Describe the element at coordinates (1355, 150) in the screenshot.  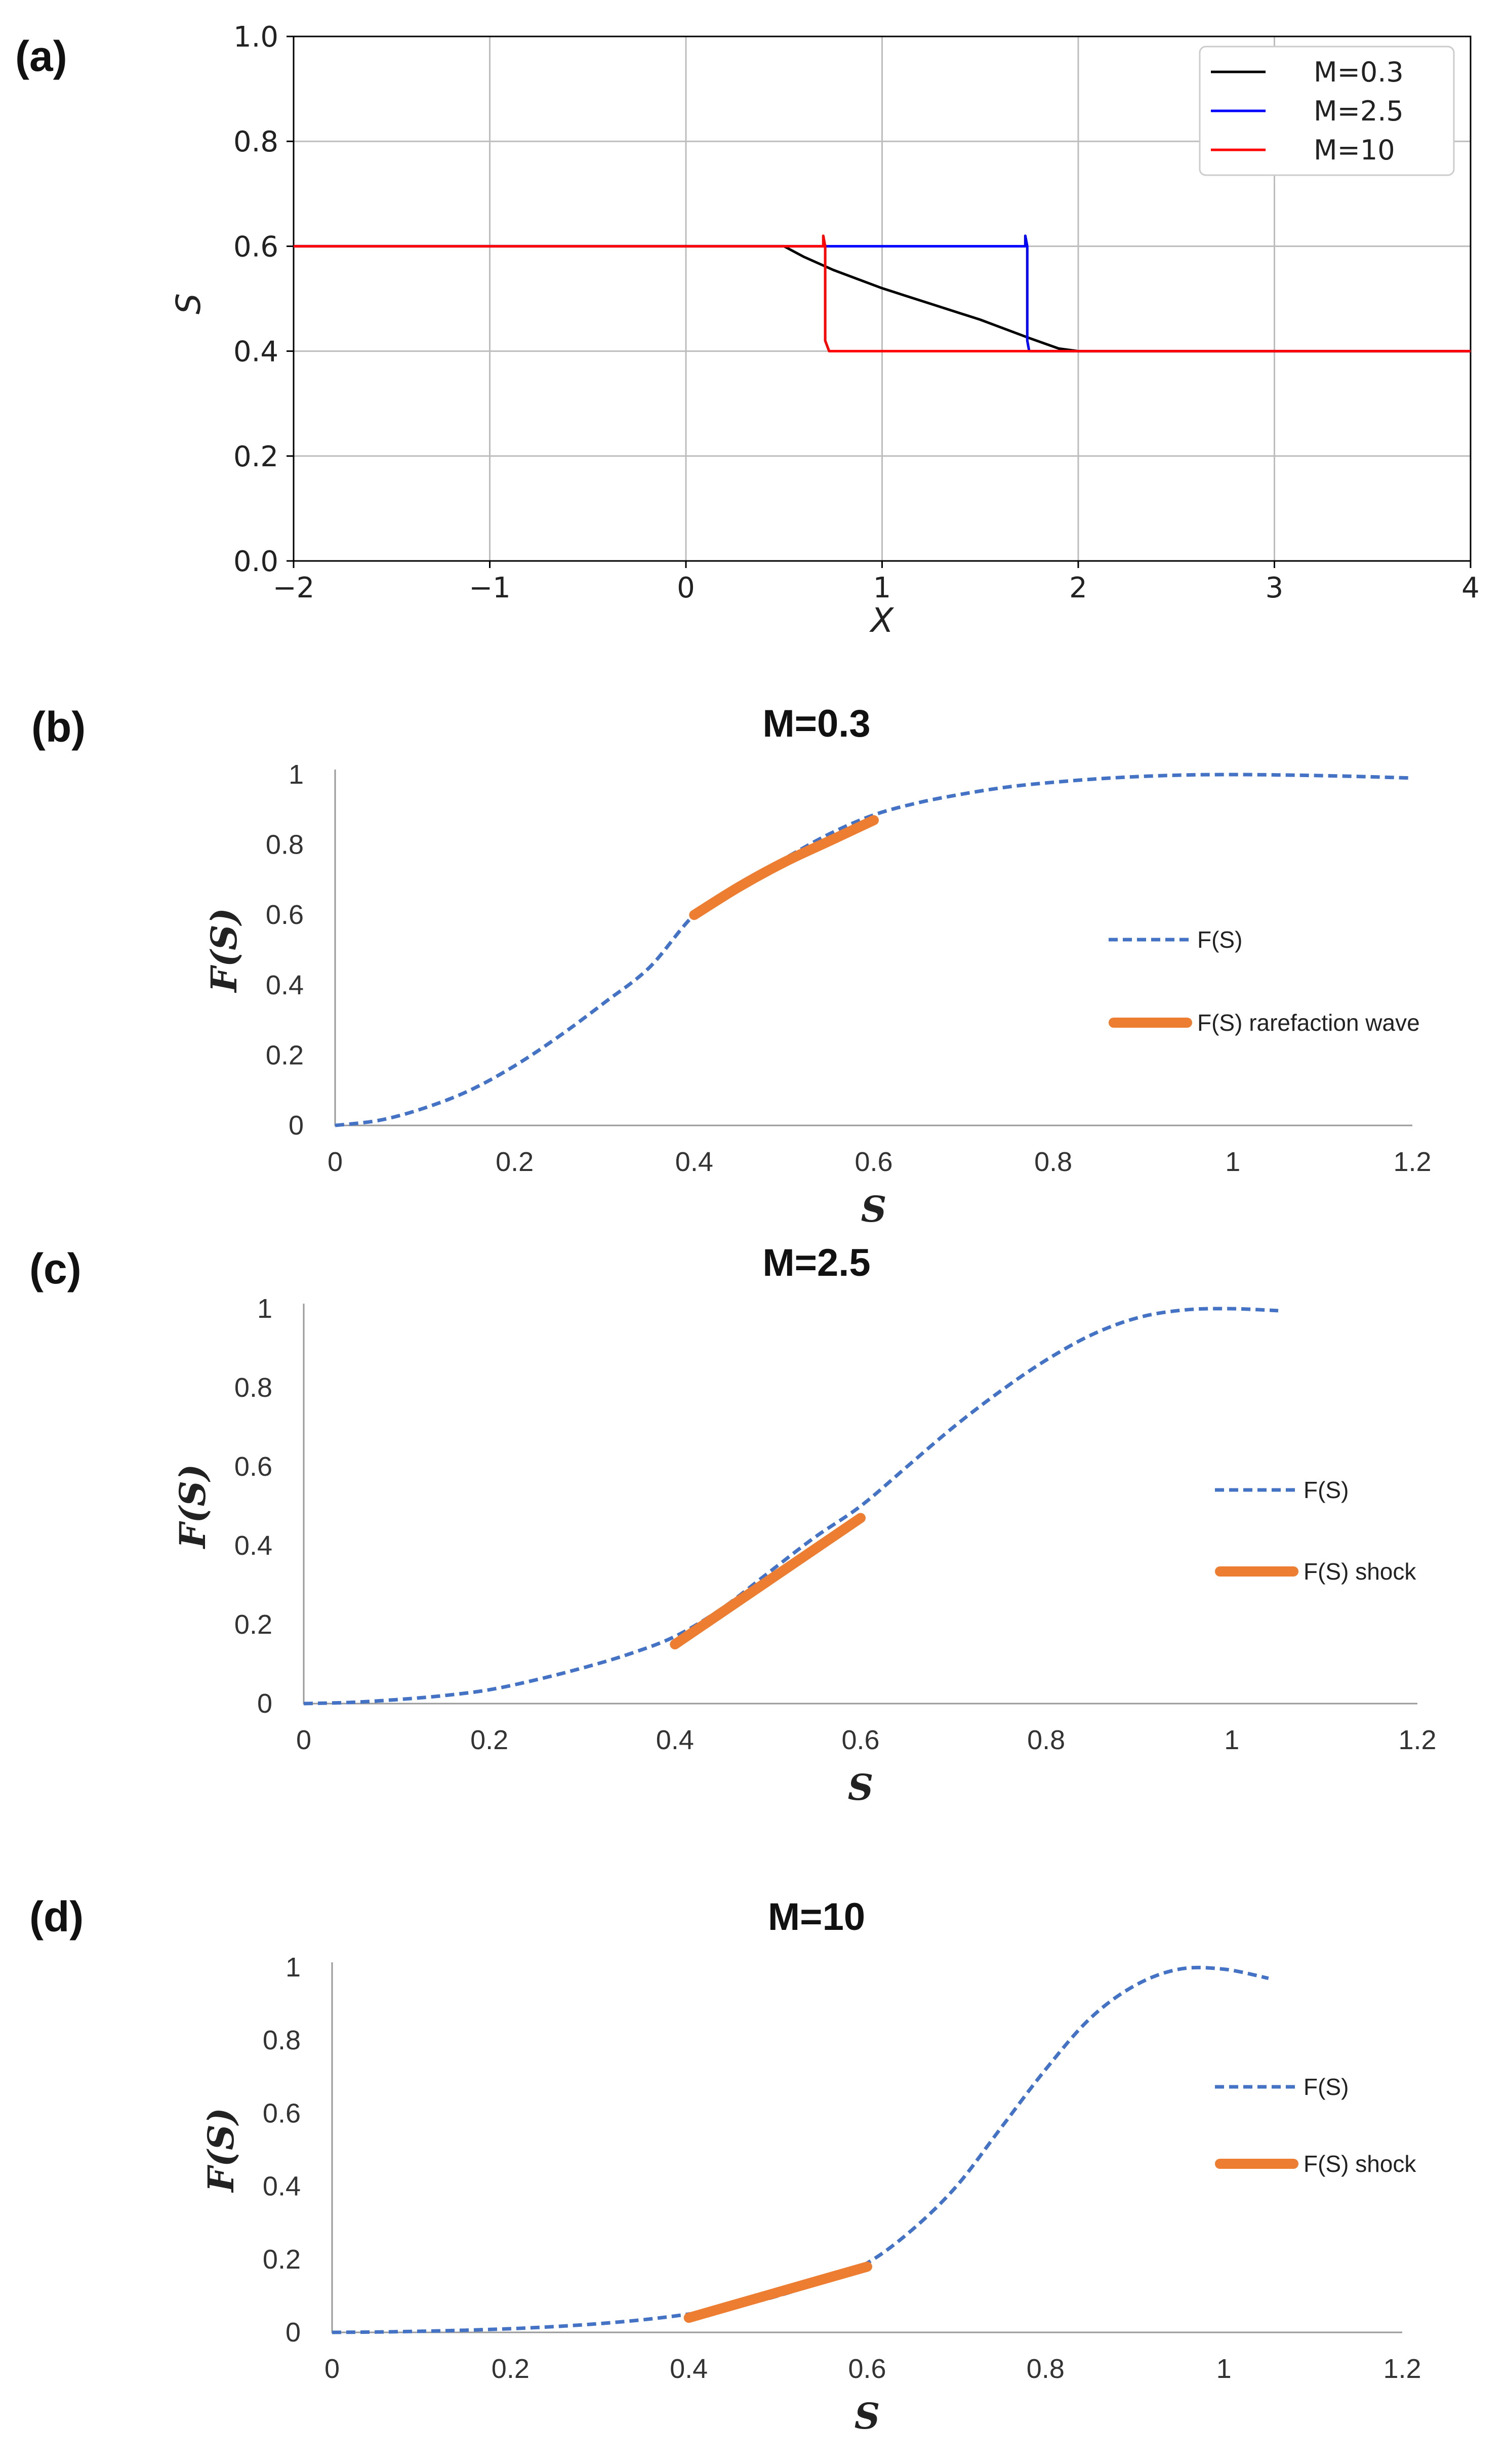
I see `legend-label: M=10` at that location.